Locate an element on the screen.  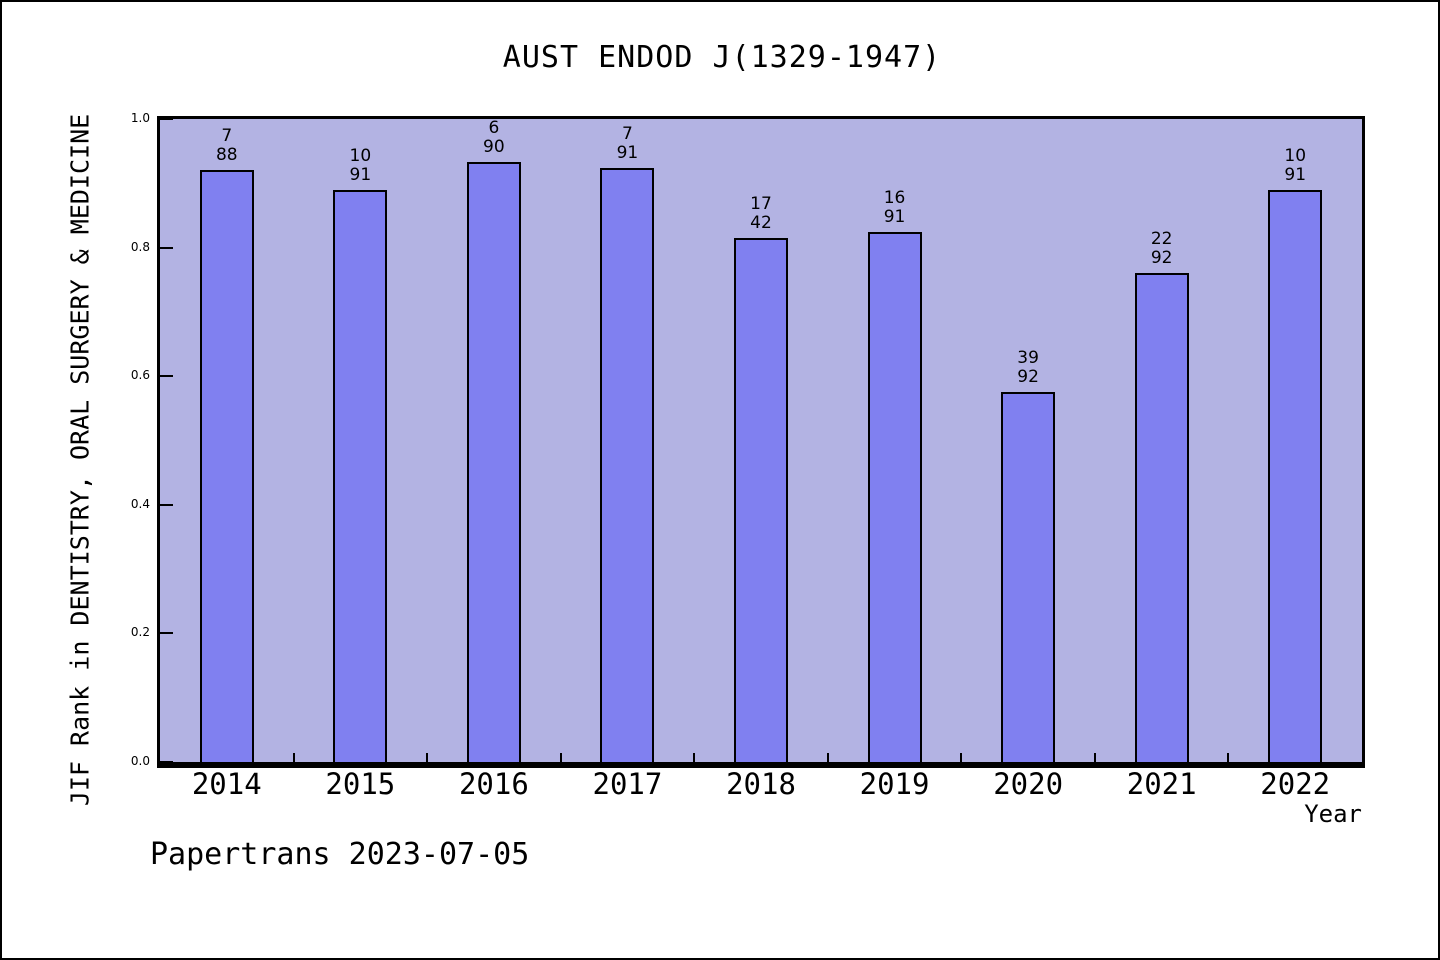
bar-label: 16 91 is located at coordinates (895, 208).